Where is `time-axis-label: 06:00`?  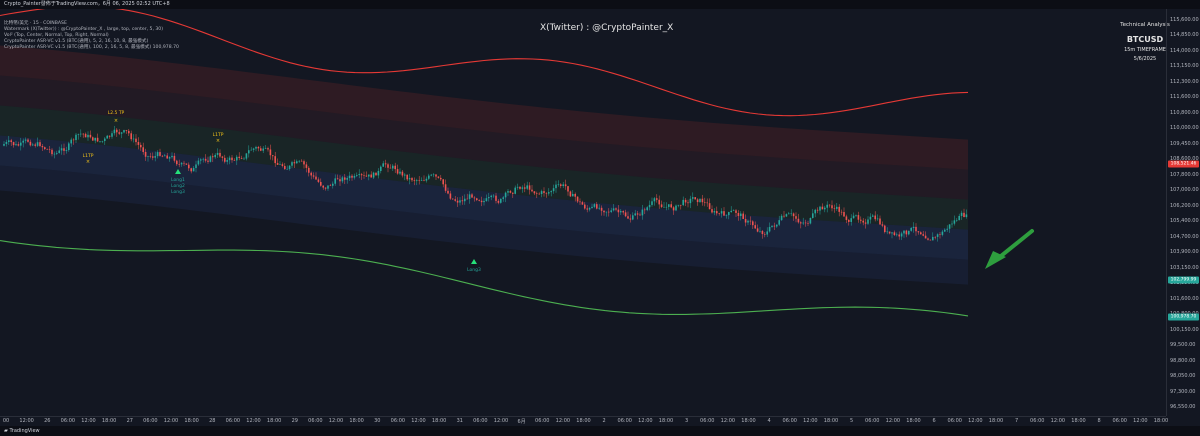 time-axis-label: 06:00 is located at coordinates (872, 421).